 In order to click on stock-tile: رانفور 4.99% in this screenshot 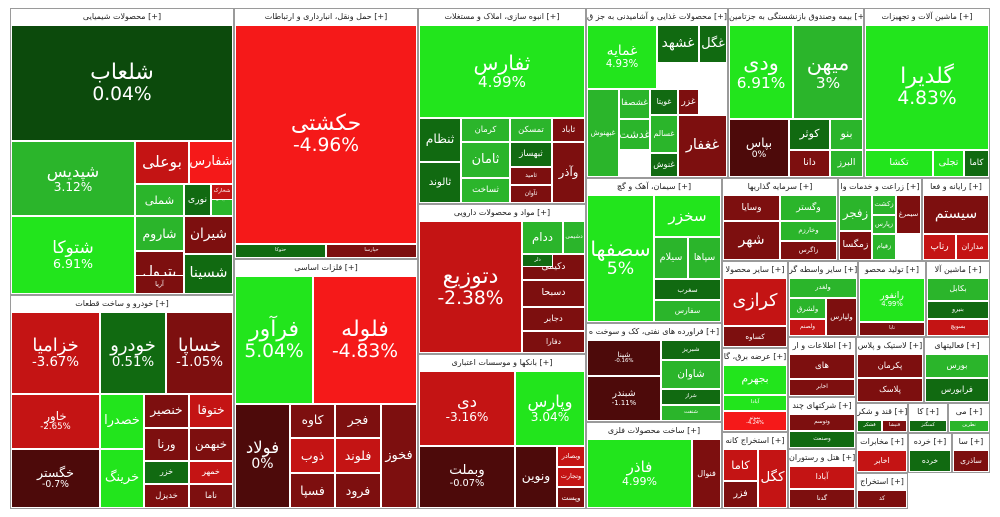, I will do `click(892, 300)`.